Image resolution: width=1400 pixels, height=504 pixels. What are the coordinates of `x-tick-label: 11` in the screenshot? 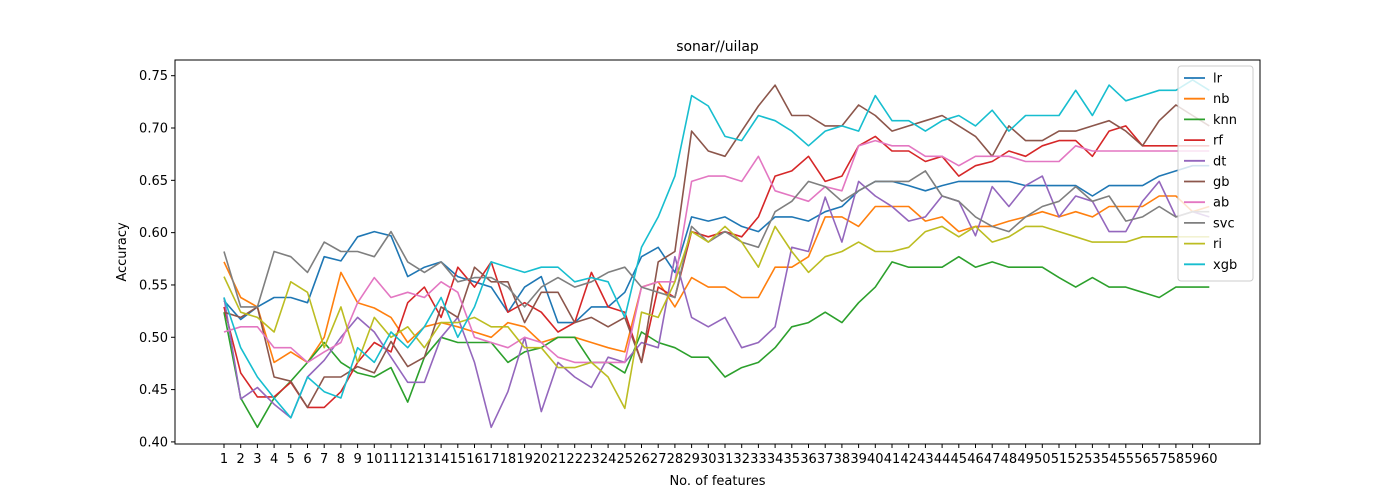 It's located at (391, 459).